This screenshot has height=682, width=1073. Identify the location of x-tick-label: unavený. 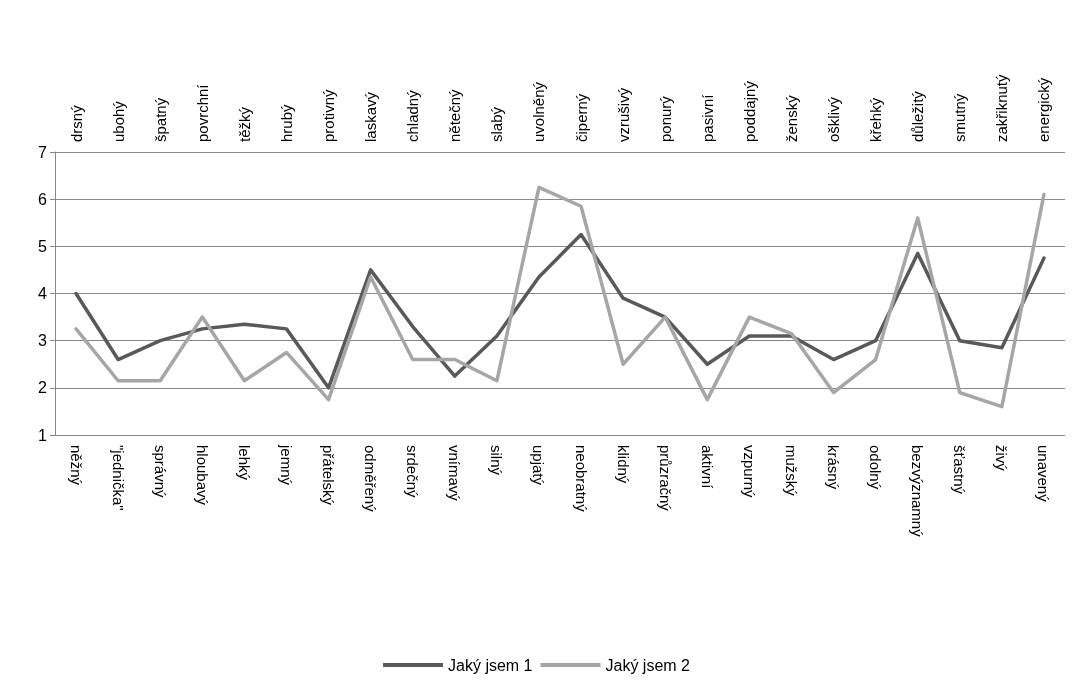
(1044, 474).